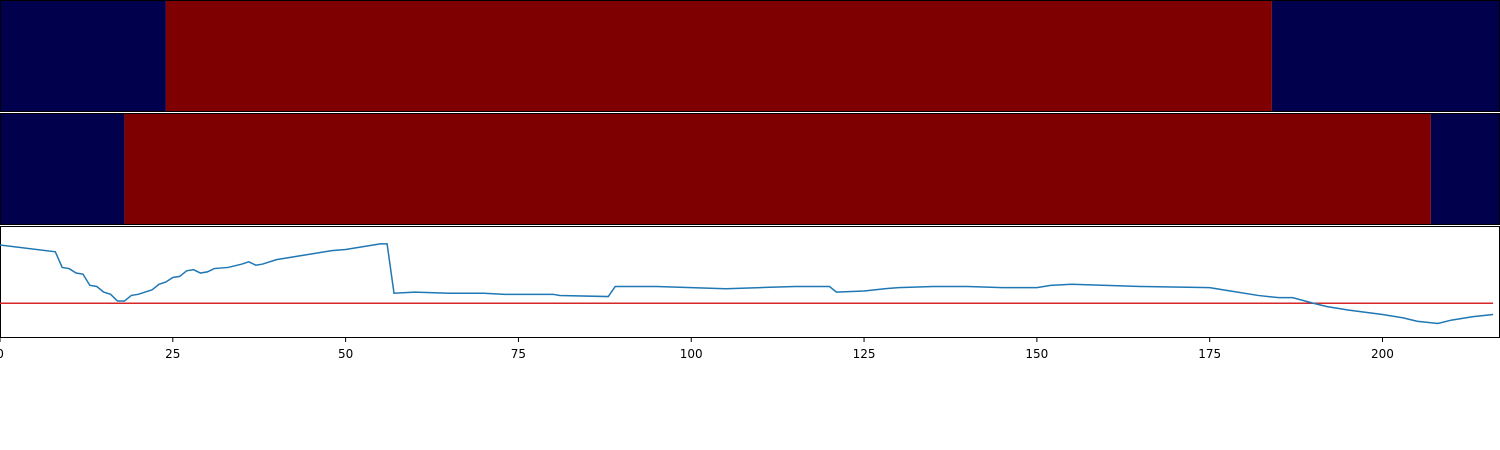 The width and height of the screenshot is (1500, 450). What do you see at coordinates (2, 354) in the screenshot?
I see `x-tick-label: 0` at bounding box center [2, 354].